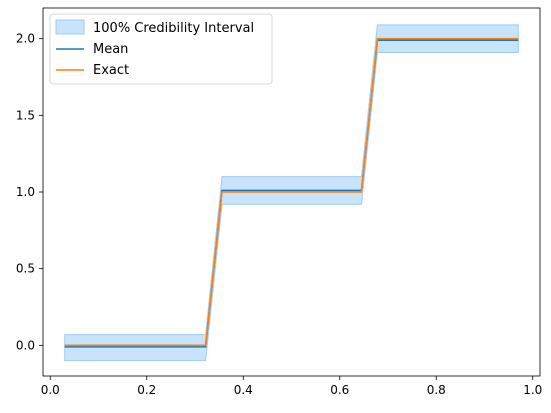 Image resolution: width=551 pixels, height=413 pixels. I want to click on legend-band-label: 100% Credibility Interval, so click(173, 28).